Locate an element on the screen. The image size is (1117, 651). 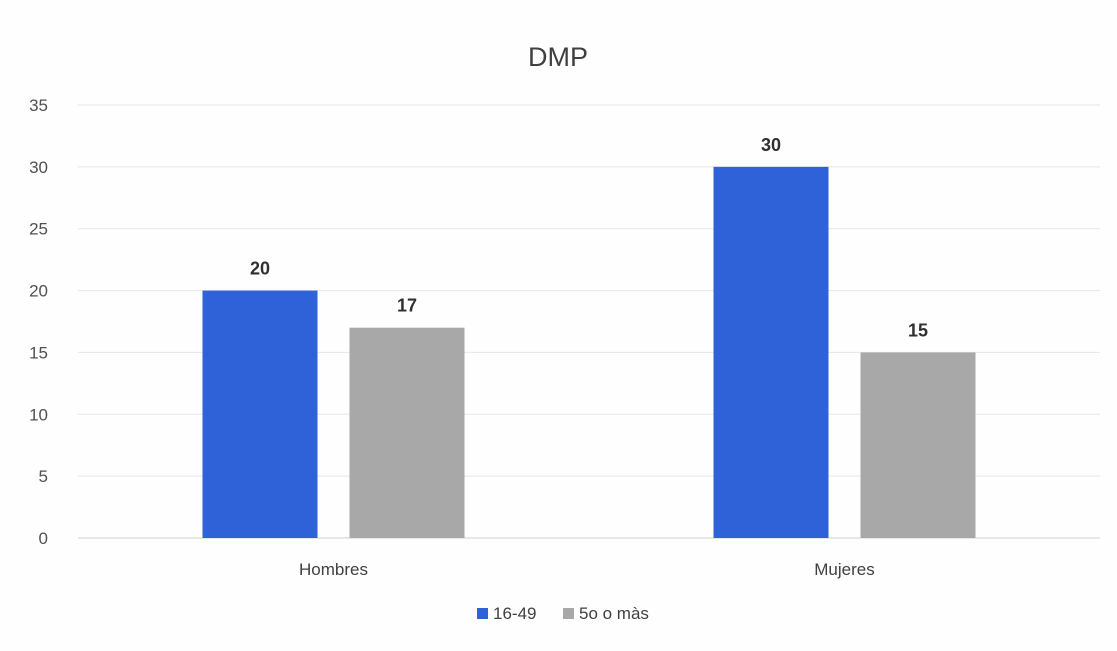
data-label: 20 is located at coordinates (260, 269).